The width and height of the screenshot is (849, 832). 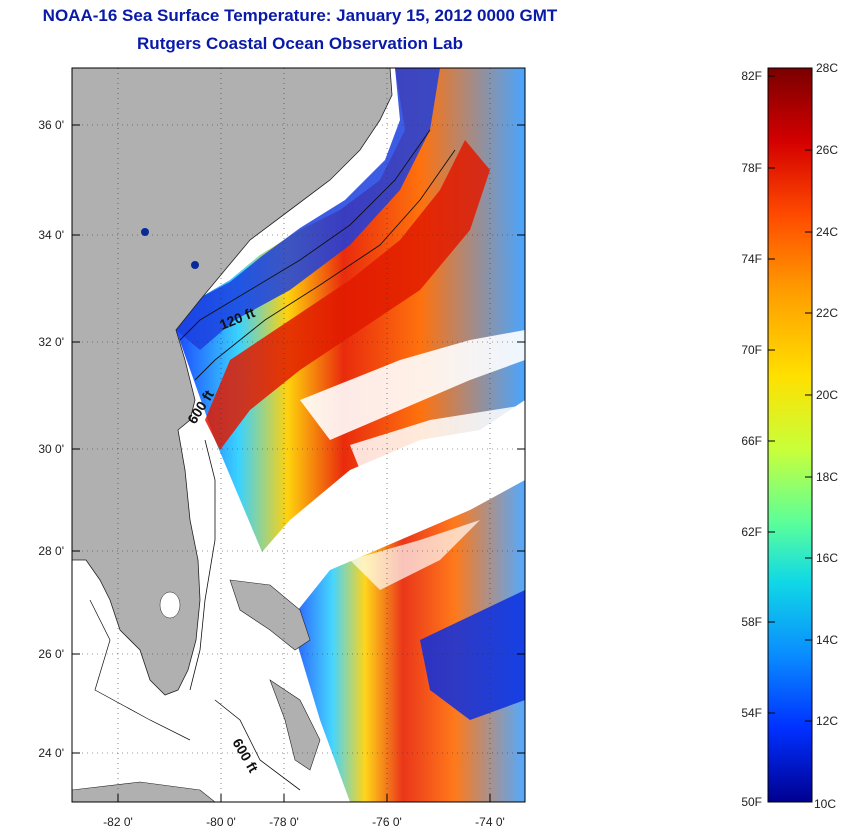 I want to click on lat-label-36: 36 0', so click(x=51, y=125).